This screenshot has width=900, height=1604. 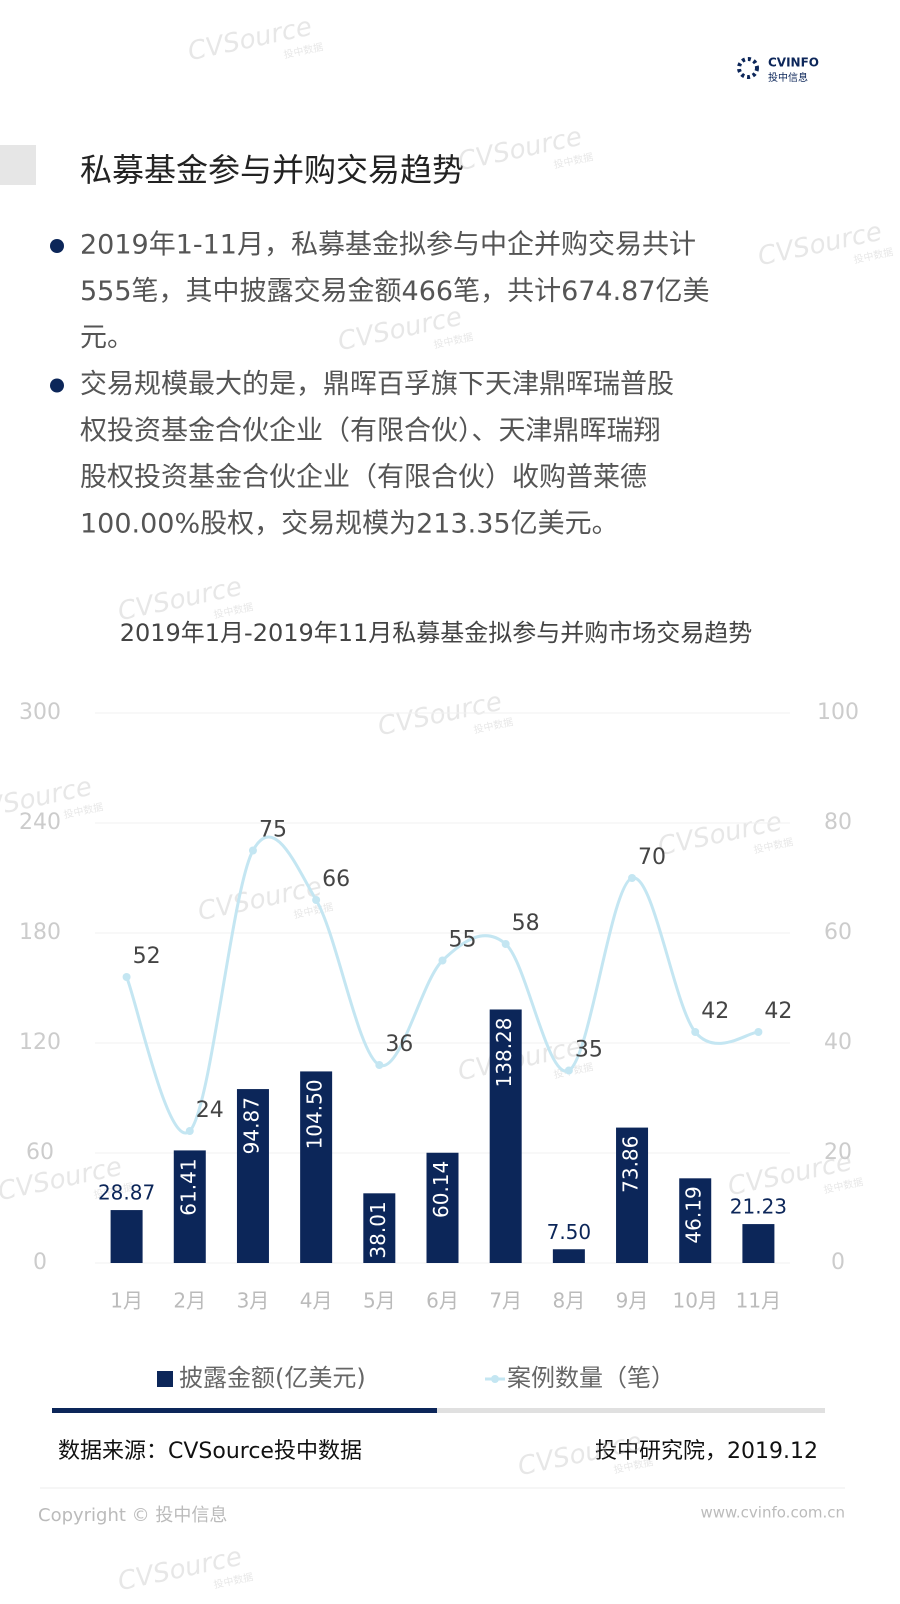 What do you see at coordinates (395, 291) in the screenshot?
I see `bullet-line: 555笔，其中披露交易金额466笔，共计674.87亿美` at bounding box center [395, 291].